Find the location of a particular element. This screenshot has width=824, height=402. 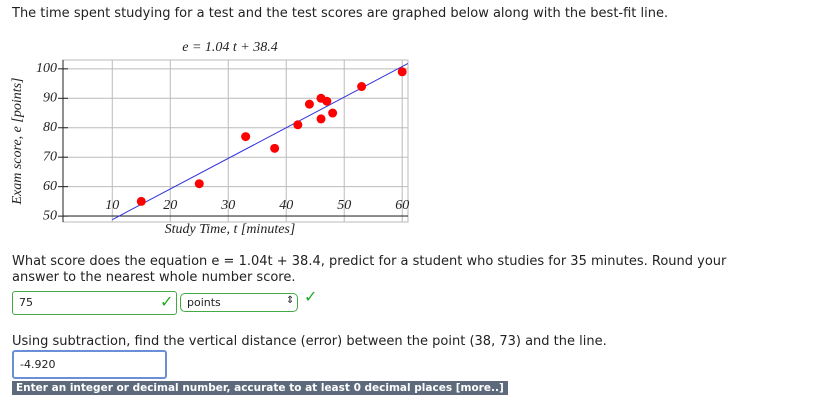

y-tick-label: 80 is located at coordinates (50, 127).